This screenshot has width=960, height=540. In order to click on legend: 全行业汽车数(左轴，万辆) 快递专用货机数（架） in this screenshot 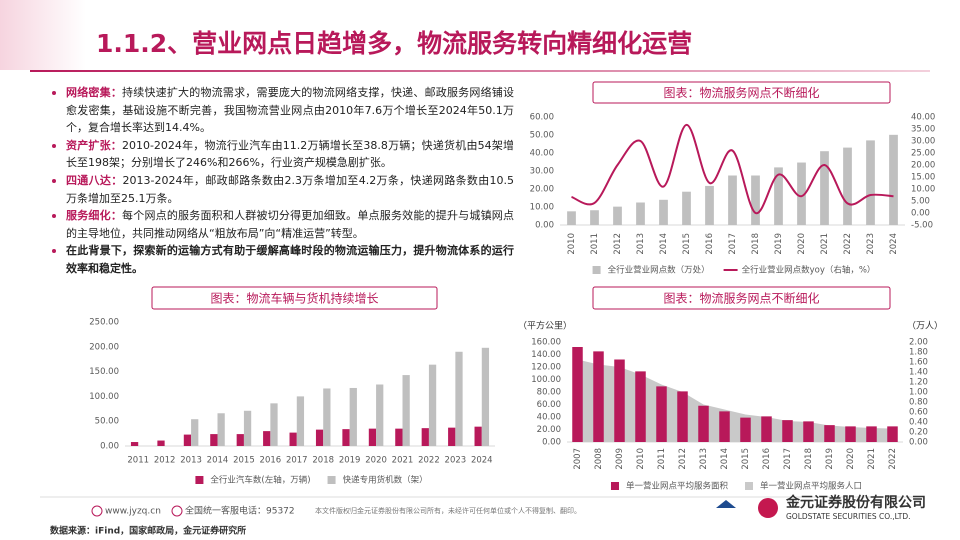, I will do `click(311, 480)`.